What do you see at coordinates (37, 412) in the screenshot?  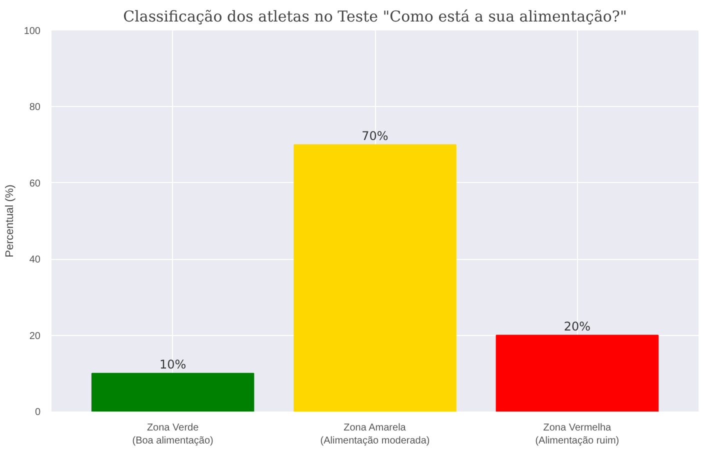 I see `y-tick-label: 0` at bounding box center [37, 412].